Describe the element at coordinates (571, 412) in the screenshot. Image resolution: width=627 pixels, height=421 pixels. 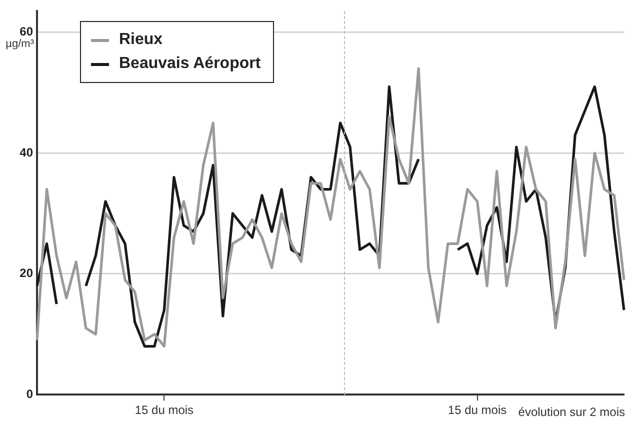
I see `text: évolution sur 2 mois` at that location.